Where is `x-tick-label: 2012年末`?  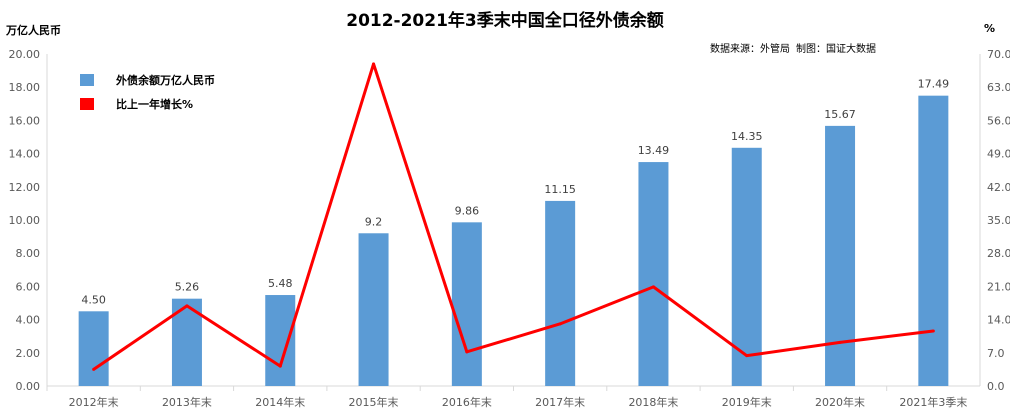
x-tick-label: 2012年末 is located at coordinates (94, 402).